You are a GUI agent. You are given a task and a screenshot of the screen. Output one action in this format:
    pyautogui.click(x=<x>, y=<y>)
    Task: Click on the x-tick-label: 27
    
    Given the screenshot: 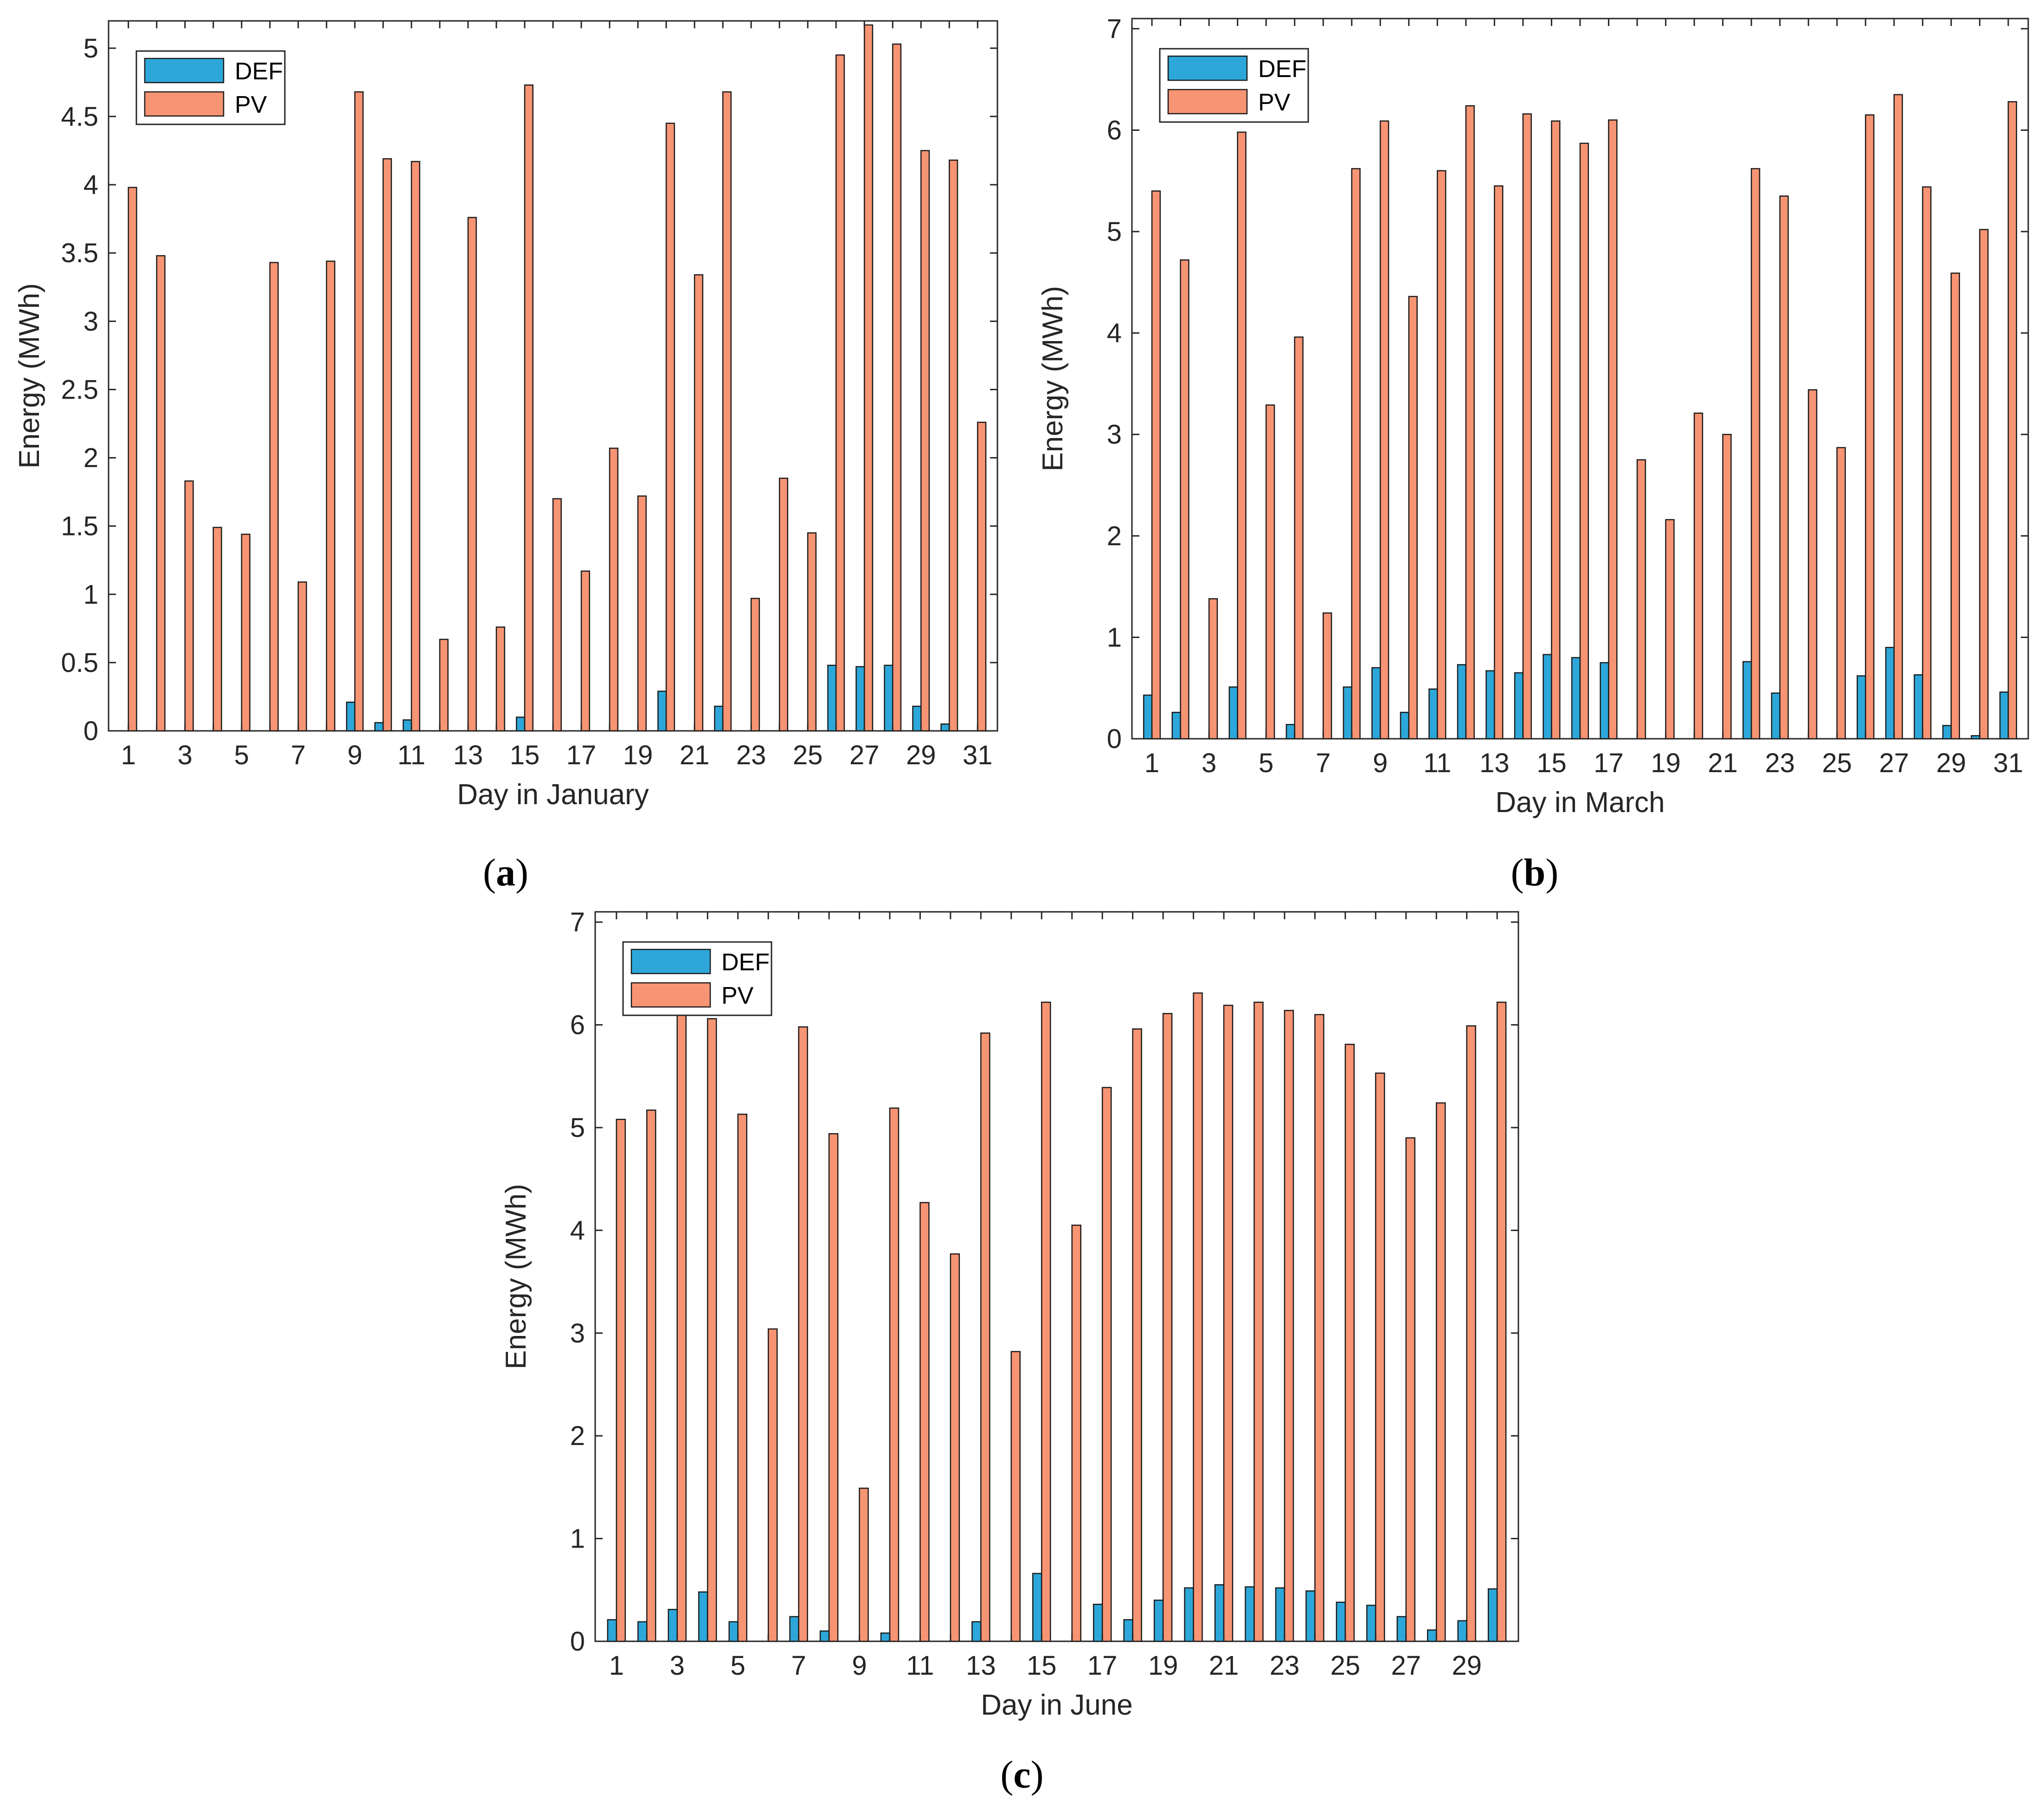 What is the action you would take?
    pyautogui.click(x=1894, y=763)
    